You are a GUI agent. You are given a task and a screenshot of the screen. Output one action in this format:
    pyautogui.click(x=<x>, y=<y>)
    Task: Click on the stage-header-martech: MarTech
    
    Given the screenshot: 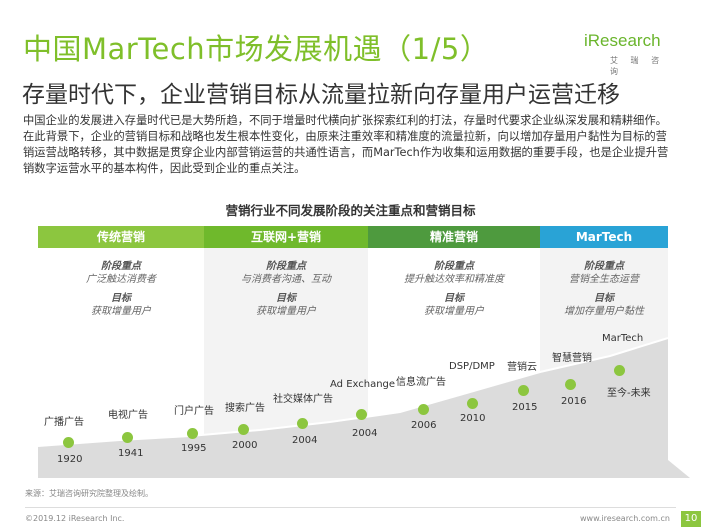 What is the action you would take?
    pyautogui.click(x=604, y=237)
    